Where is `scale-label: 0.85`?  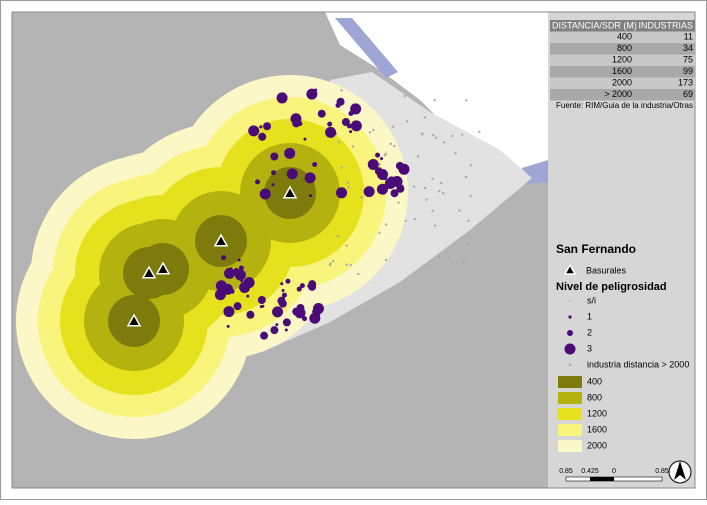 scale-label: 0.85 is located at coordinates (662, 471).